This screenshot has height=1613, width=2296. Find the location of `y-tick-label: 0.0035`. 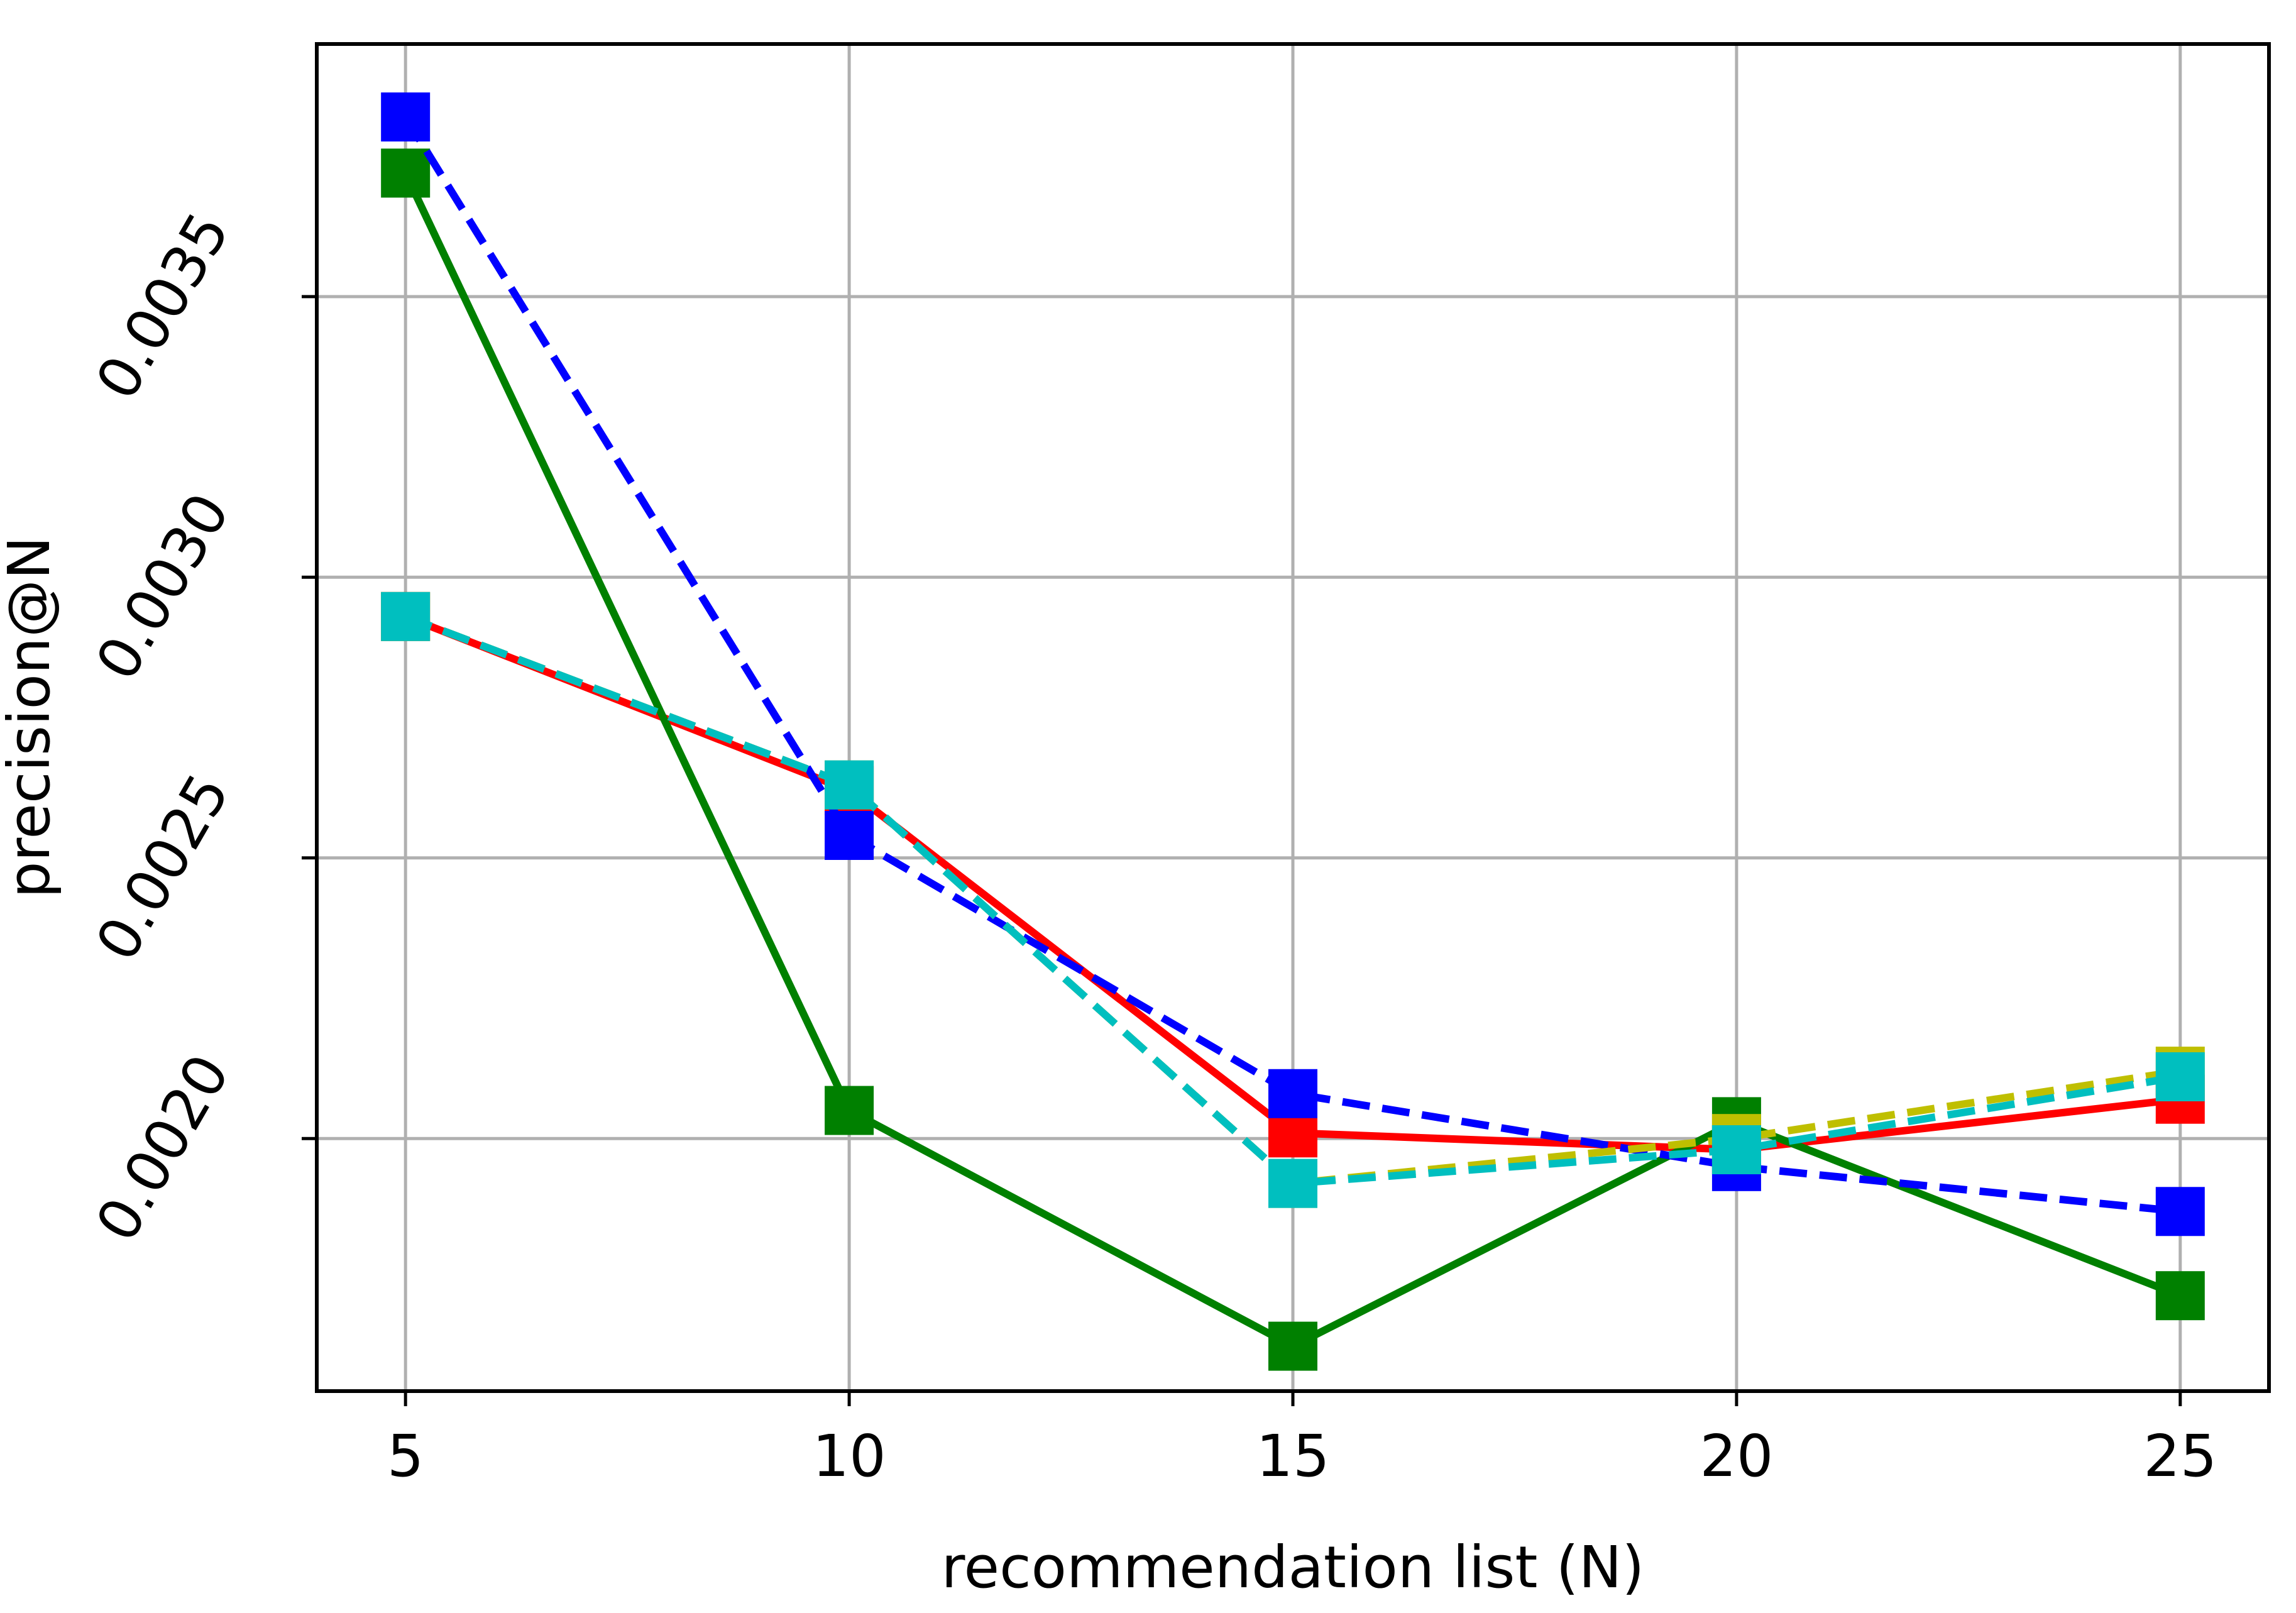

y-tick-label: 0.0035 is located at coordinates (163, 306).